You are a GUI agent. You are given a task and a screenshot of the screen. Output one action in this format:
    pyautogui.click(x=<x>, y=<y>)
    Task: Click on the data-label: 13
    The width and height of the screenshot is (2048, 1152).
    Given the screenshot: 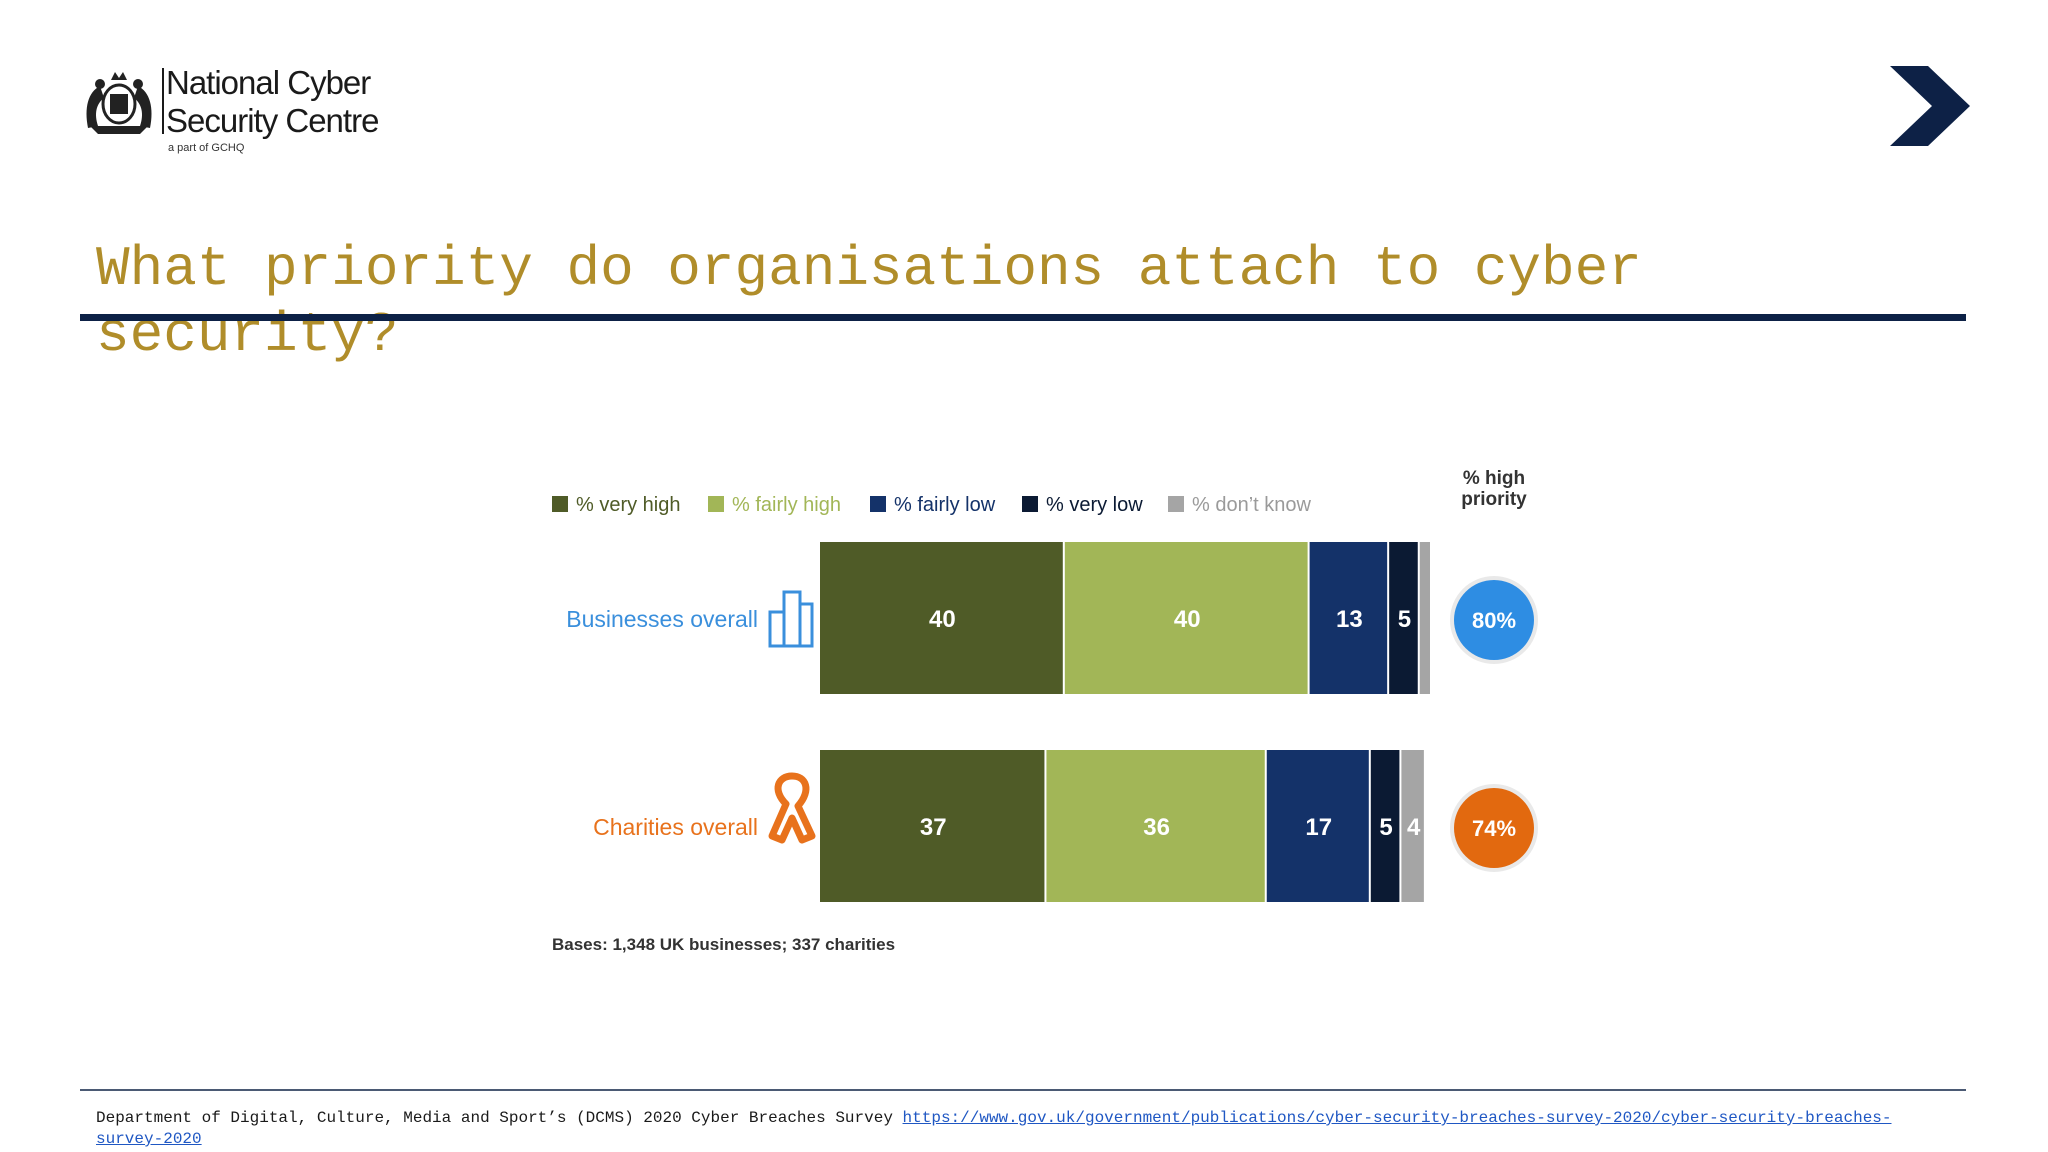 What is the action you would take?
    pyautogui.click(x=1349, y=619)
    